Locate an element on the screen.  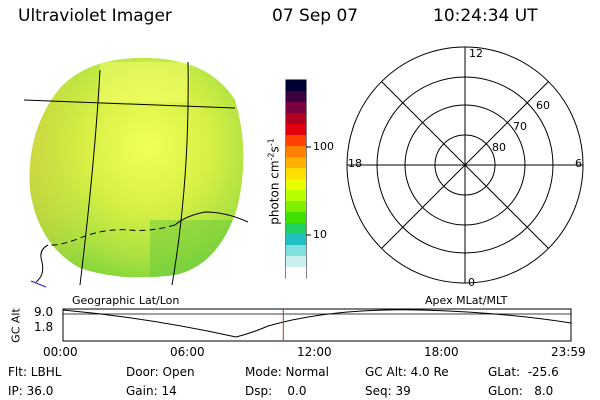
mlt-label-0: 0 is located at coordinates (471, 282).